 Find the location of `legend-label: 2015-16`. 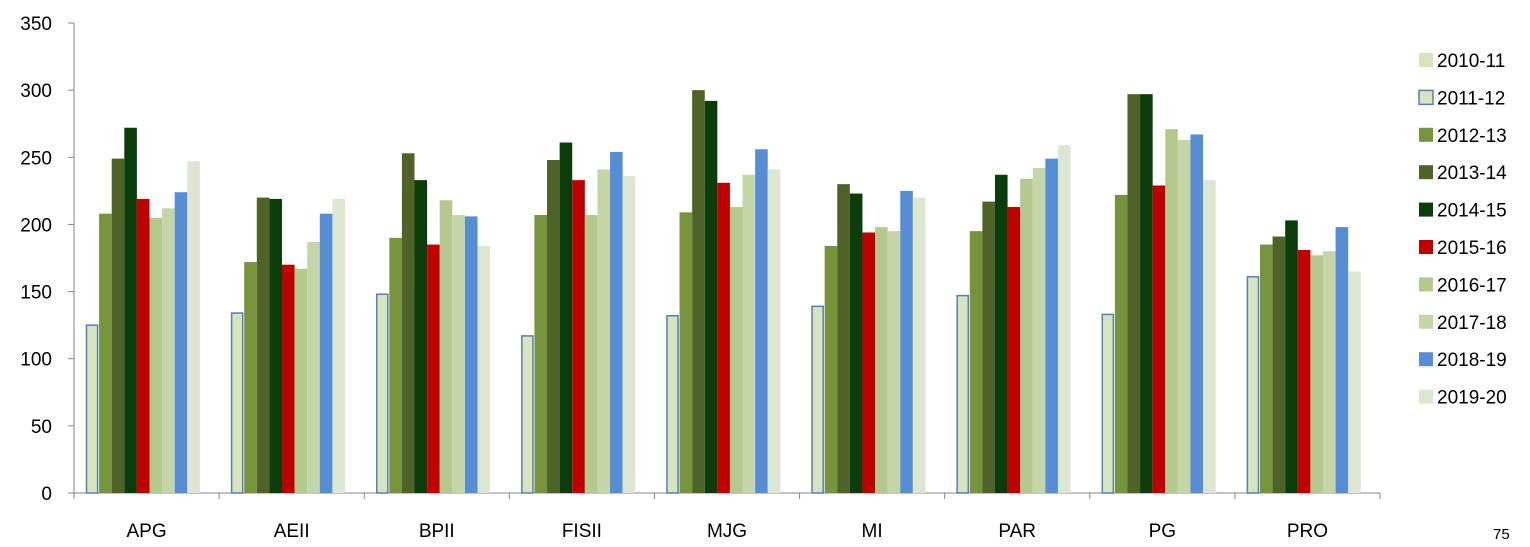

legend-label: 2015-16 is located at coordinates (1472, 248).